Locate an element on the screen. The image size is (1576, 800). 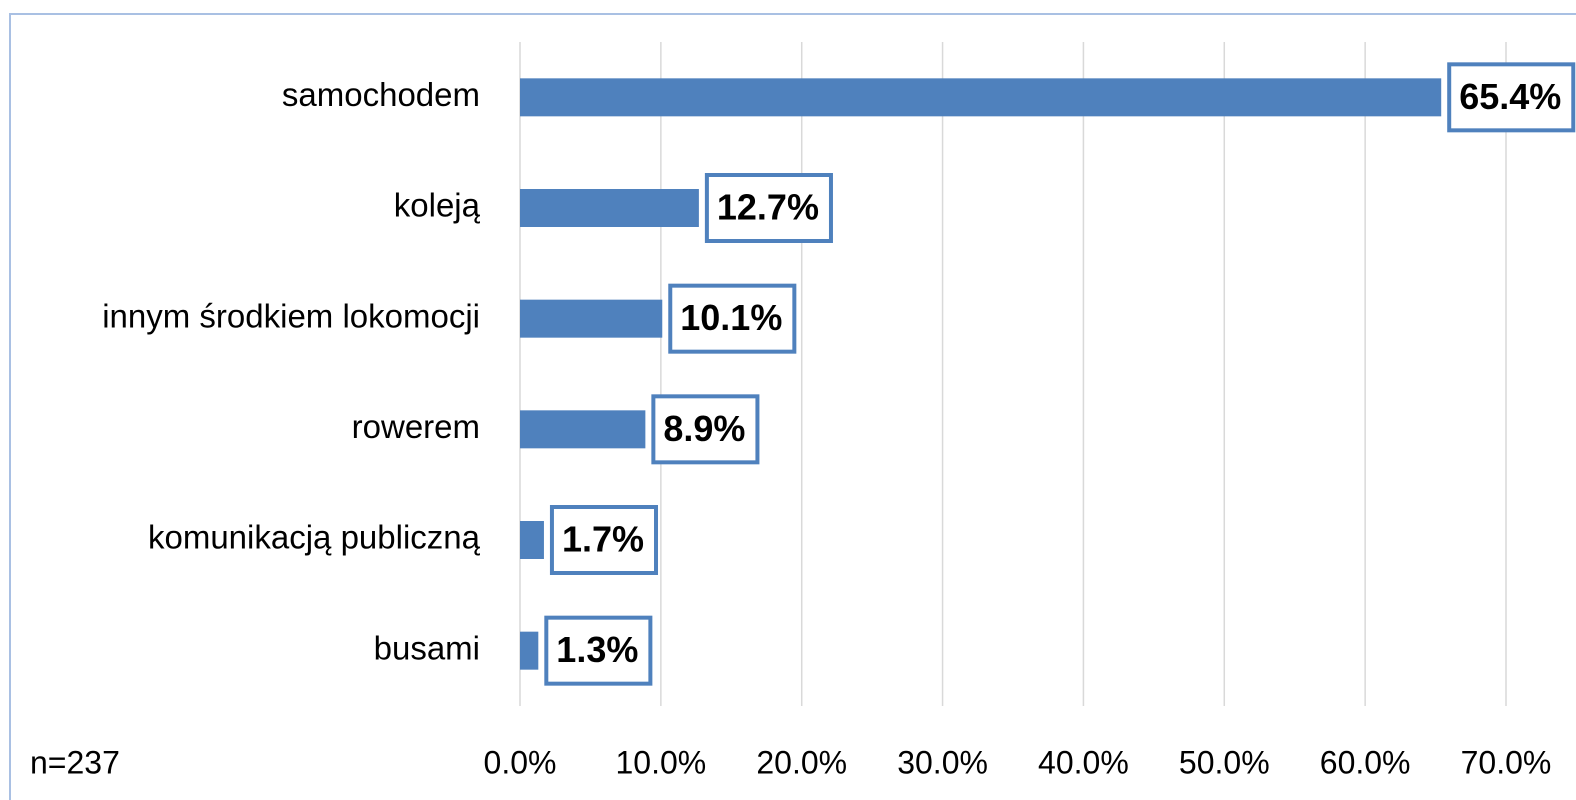
value-label: 1.3% is located at coordinates (597, 649).